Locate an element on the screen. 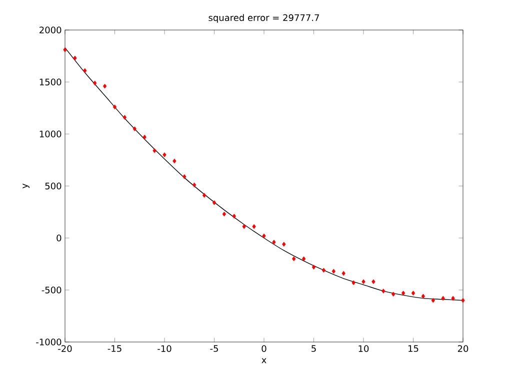 This screenshot has height=384, width=512. y-axis-title: y is located at coordinates (26, 186).